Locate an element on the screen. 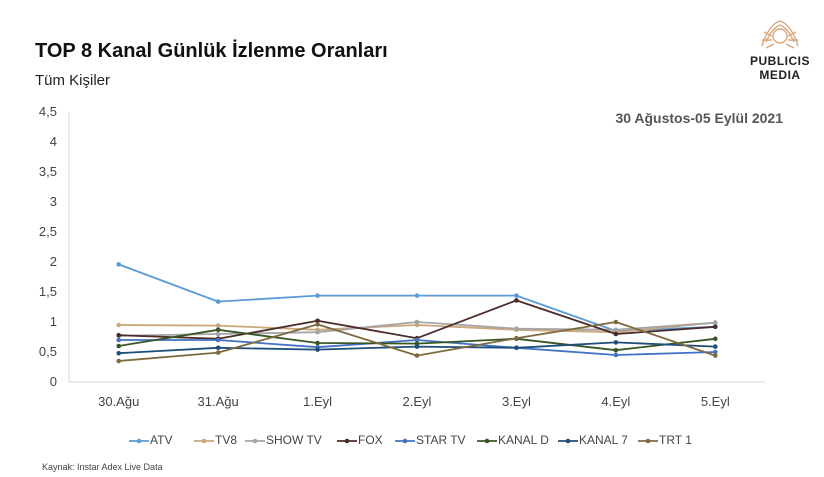 Image resolution: width=824 pixels, height=477 pixels. legend-item-kanal-7: KANAL 7 is located at coordinates (592, 440).